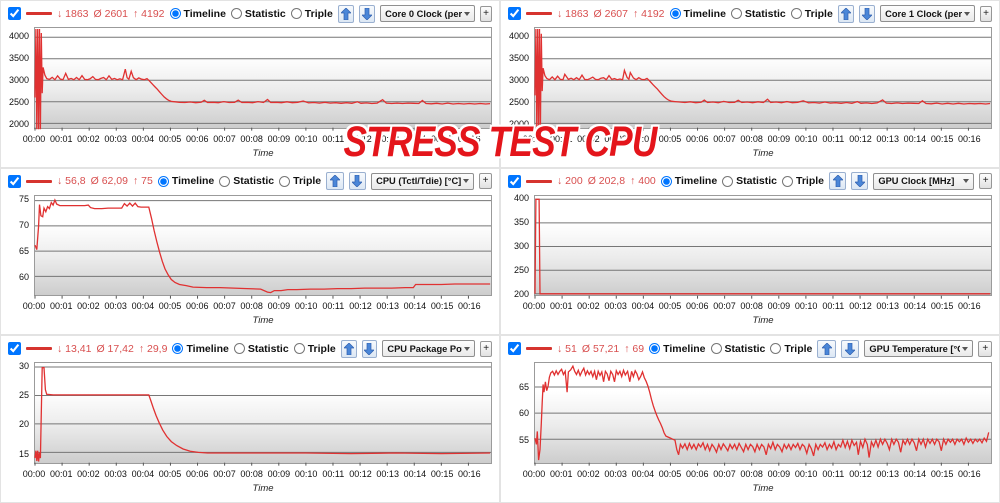  Describe the element at coordinates (170, 306) in the screenshot. I see `x-tick-label: 00:05` at that location.